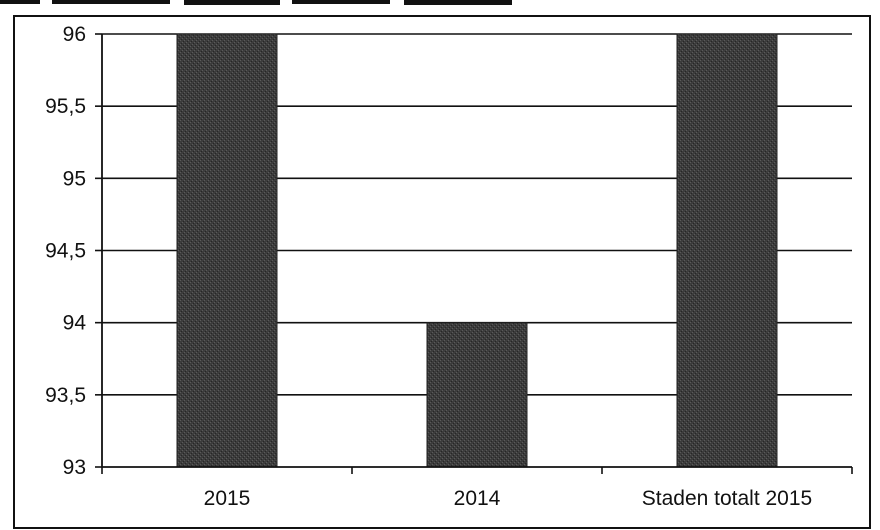  What do you see at coordinates (727, 498) in the screenshot?
I see `x-tick-label: Staden totalt 2015` at bounding box center [727, 498].